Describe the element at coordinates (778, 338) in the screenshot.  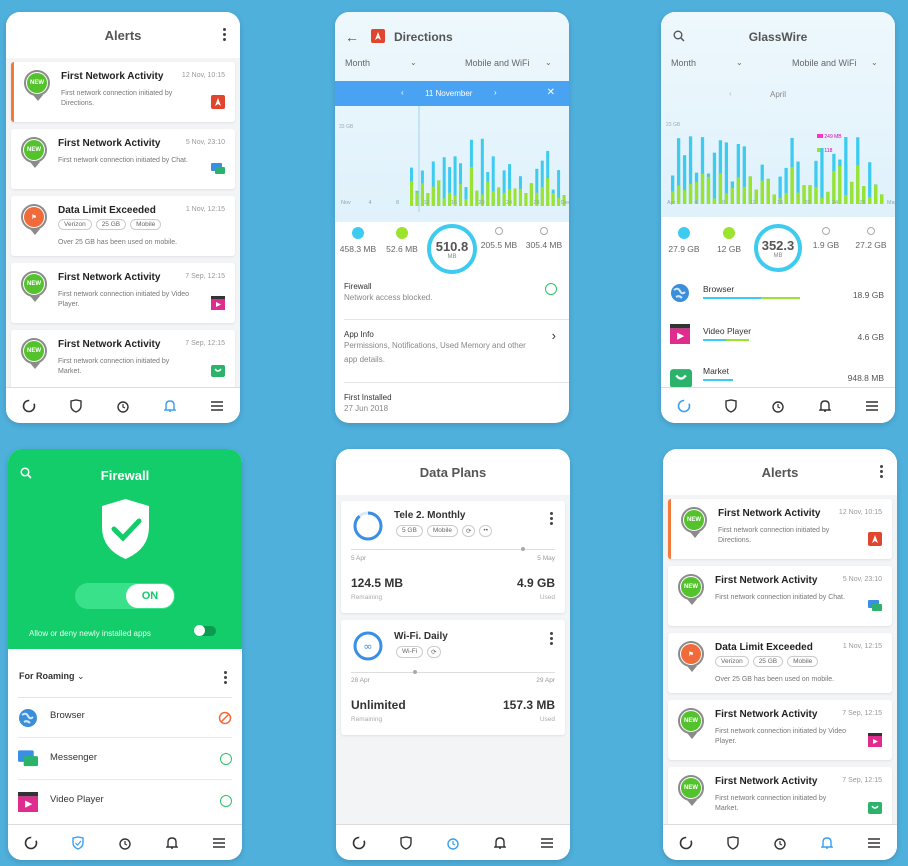
I see `app-row-video-player: Video Player 4.6 GB` at that location.